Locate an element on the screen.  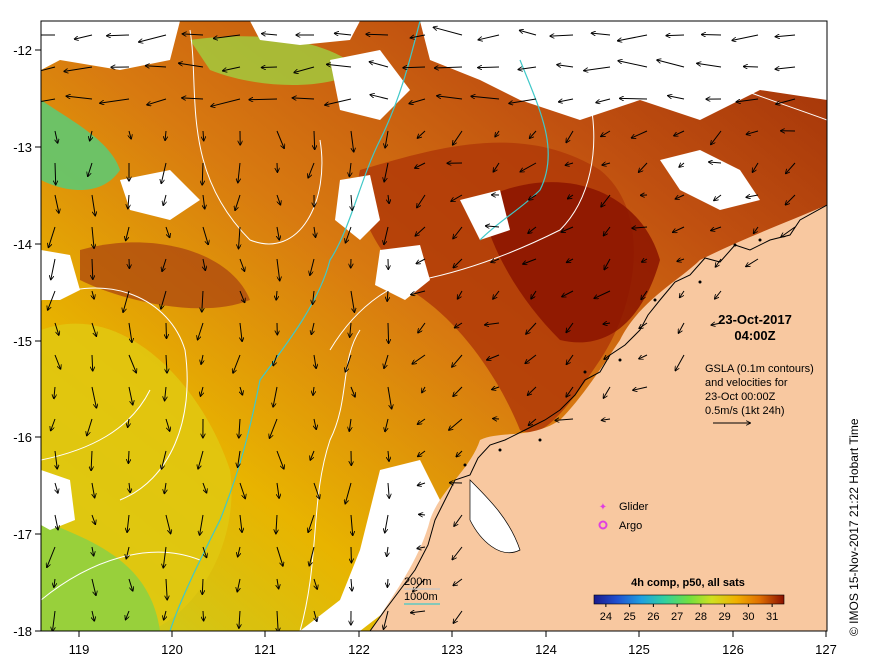
x-tick-125: 125 is located at coordinates (639, 644).